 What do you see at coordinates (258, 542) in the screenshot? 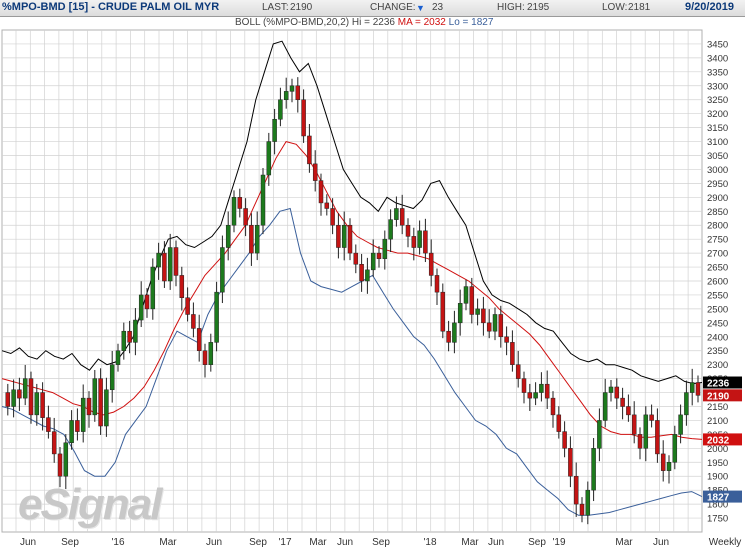
I see `x-tick-label: Sep` at bounding box center [258, 542].